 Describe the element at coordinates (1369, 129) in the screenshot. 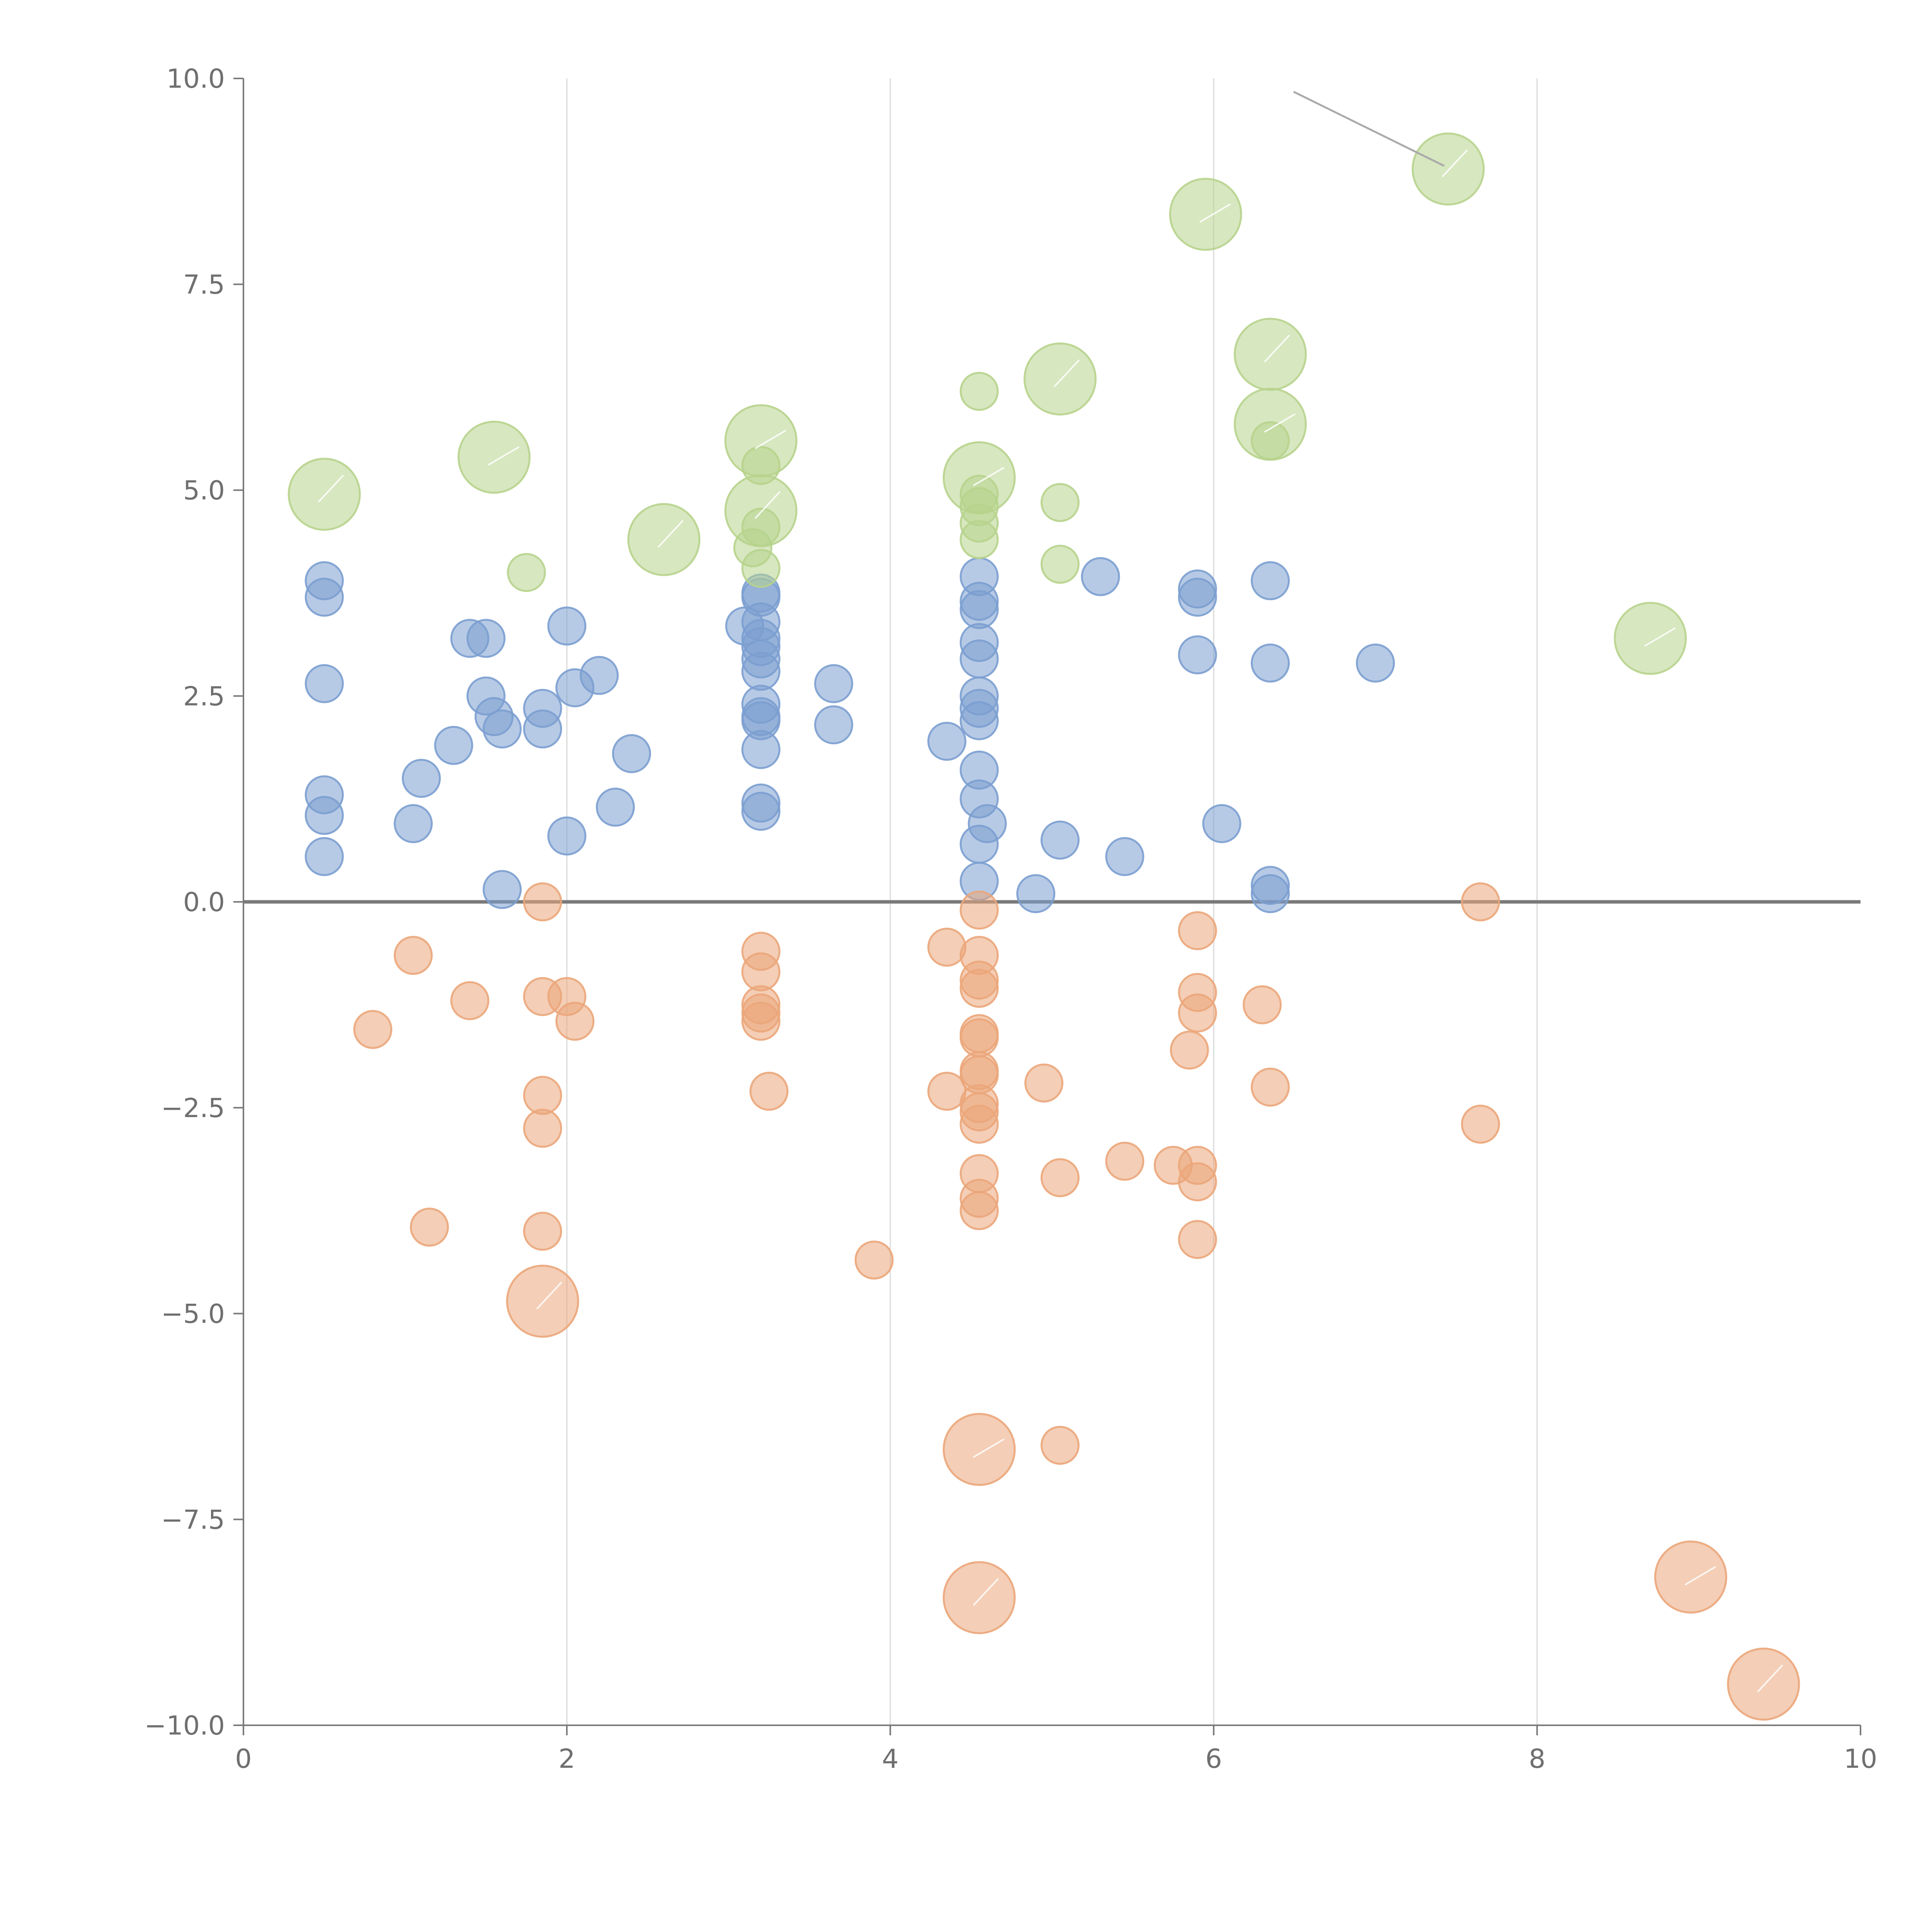

I see `annotation-leader-line` at that location.